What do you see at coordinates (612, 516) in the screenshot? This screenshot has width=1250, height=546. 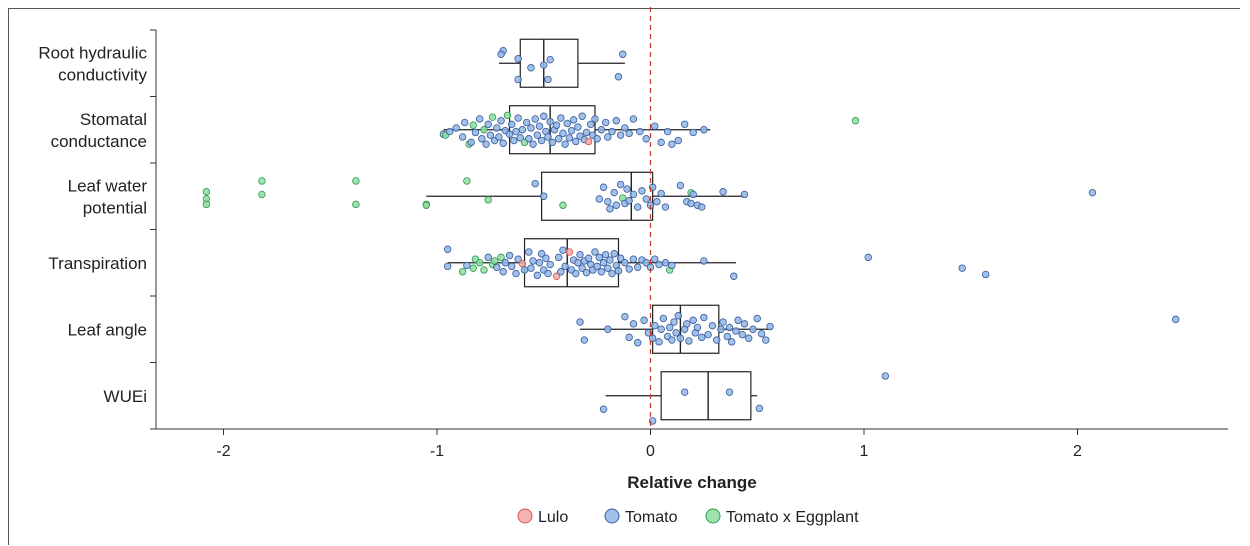 I see `legend-marker-tomato` at bounding box center [612, 516].